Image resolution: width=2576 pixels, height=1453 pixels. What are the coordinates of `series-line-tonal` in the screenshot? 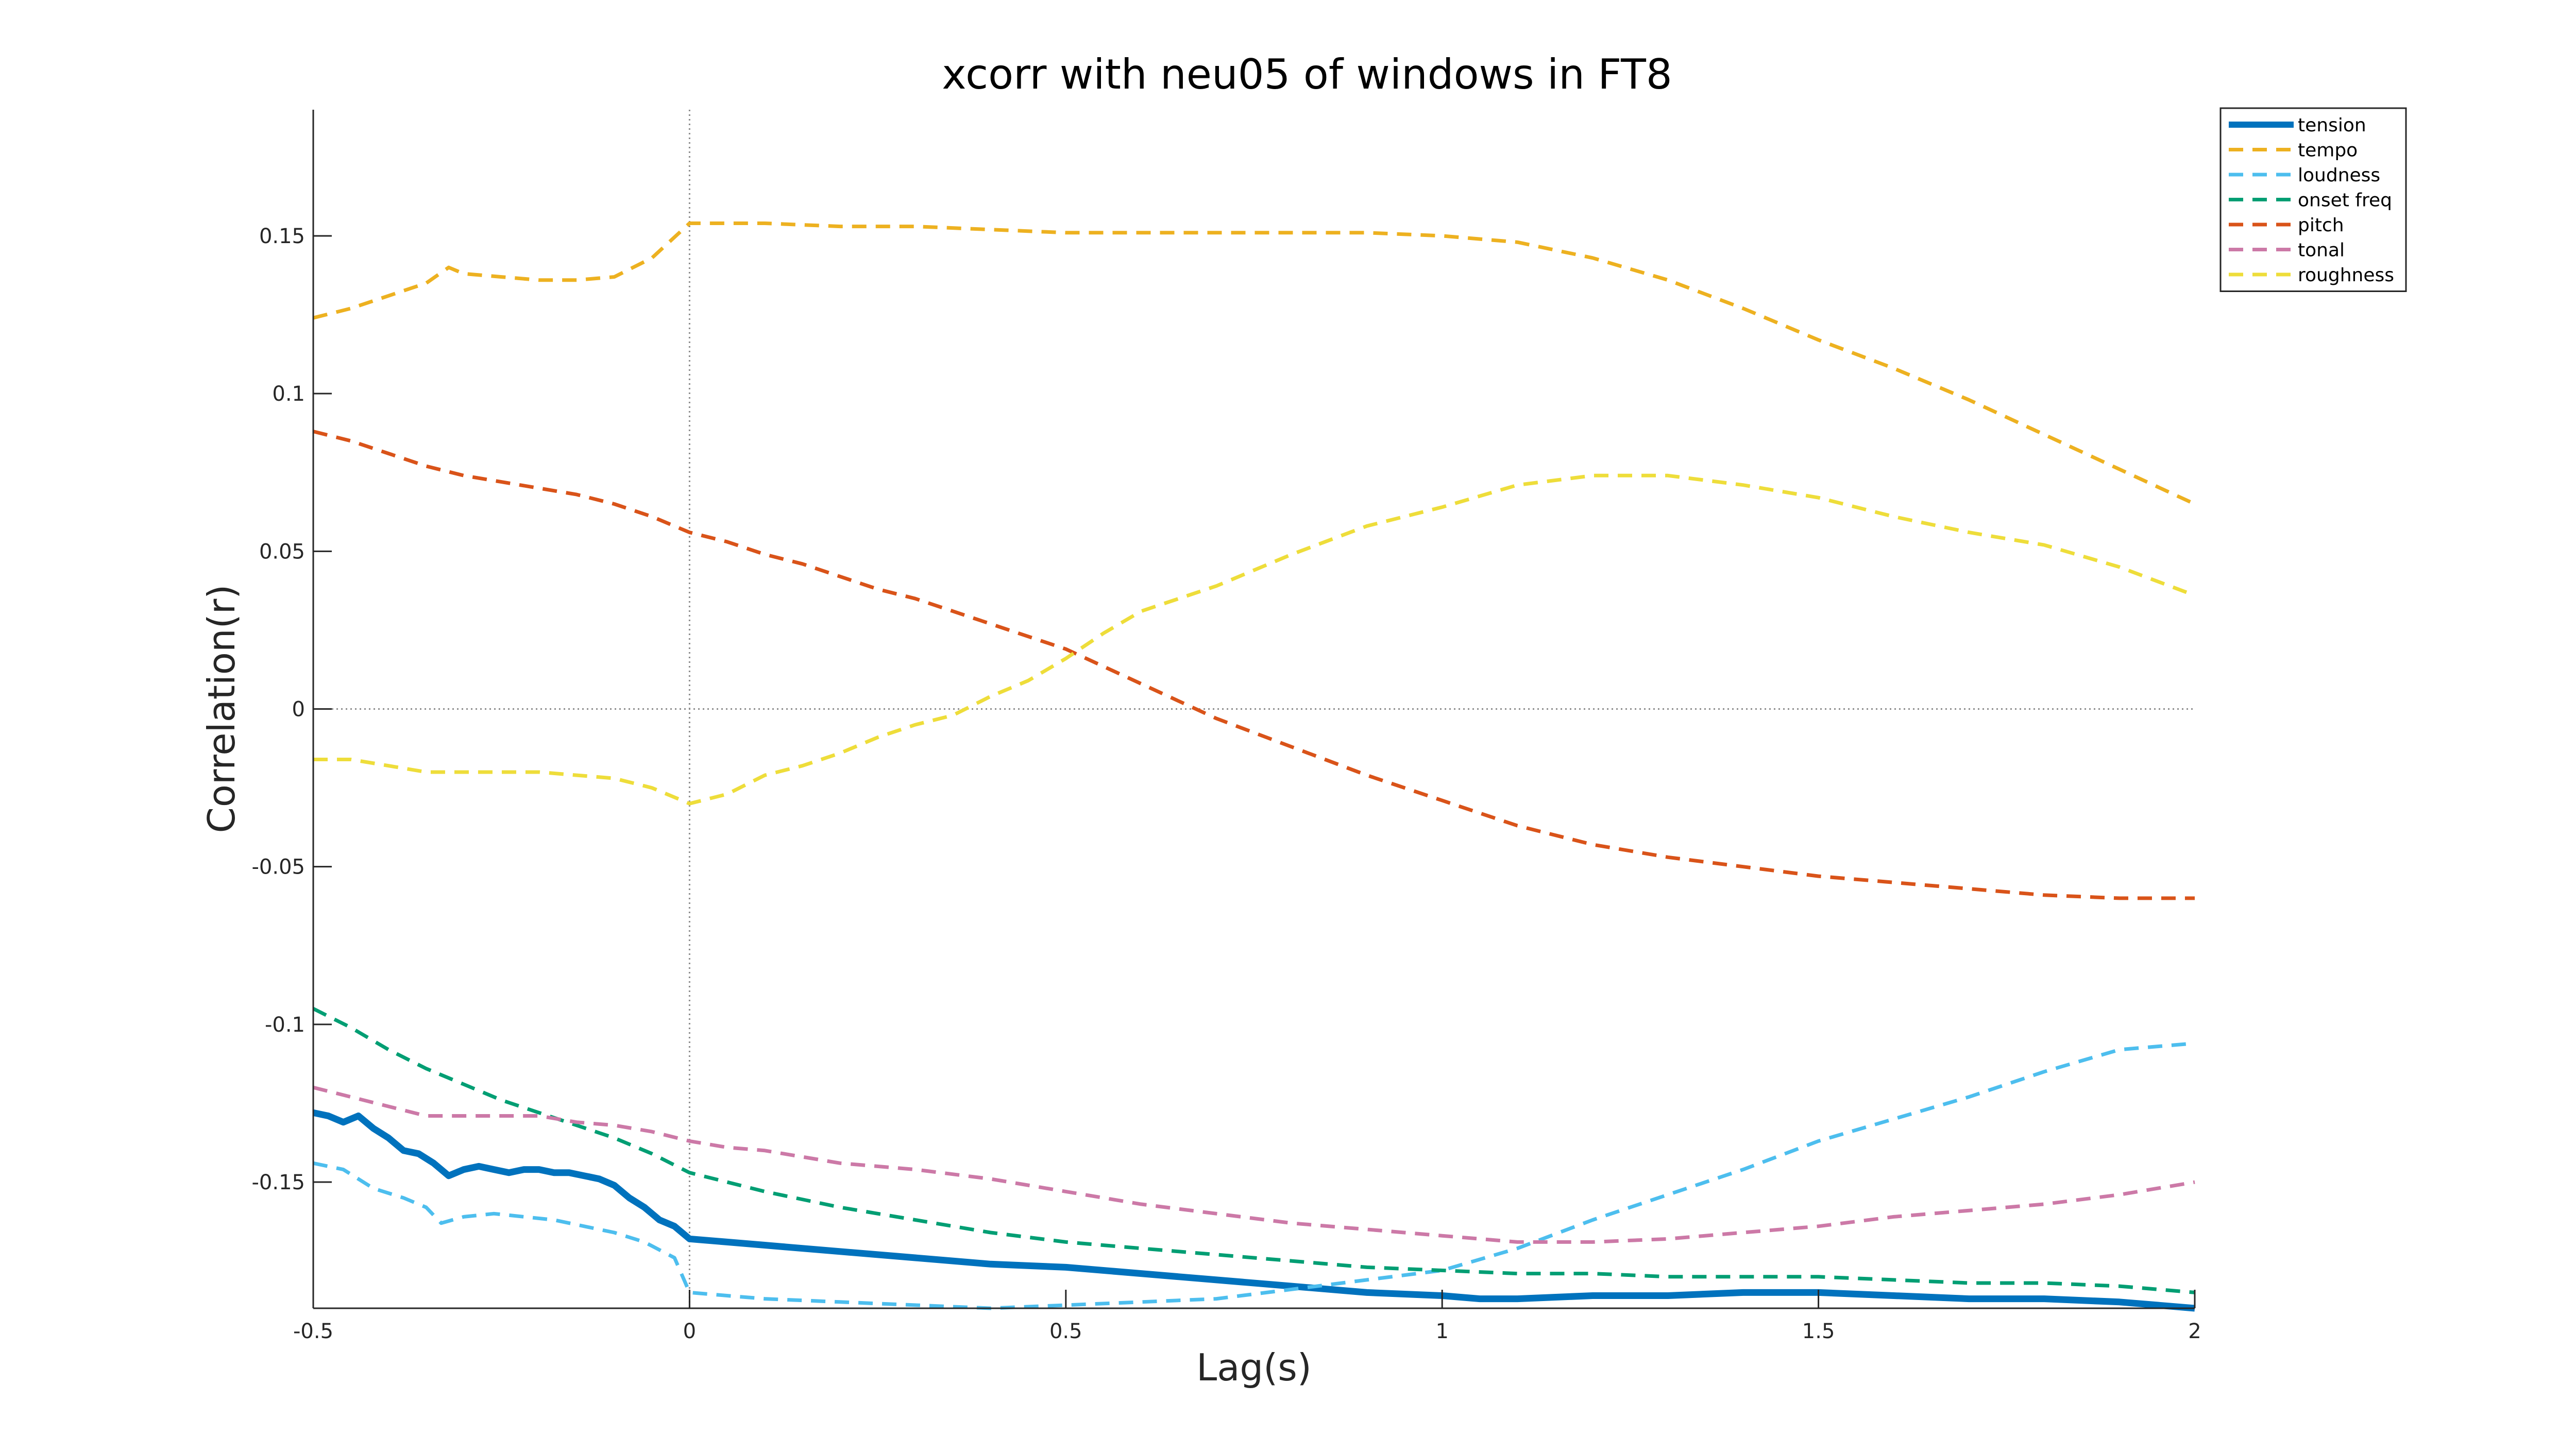 It's located at (1254, 1164).